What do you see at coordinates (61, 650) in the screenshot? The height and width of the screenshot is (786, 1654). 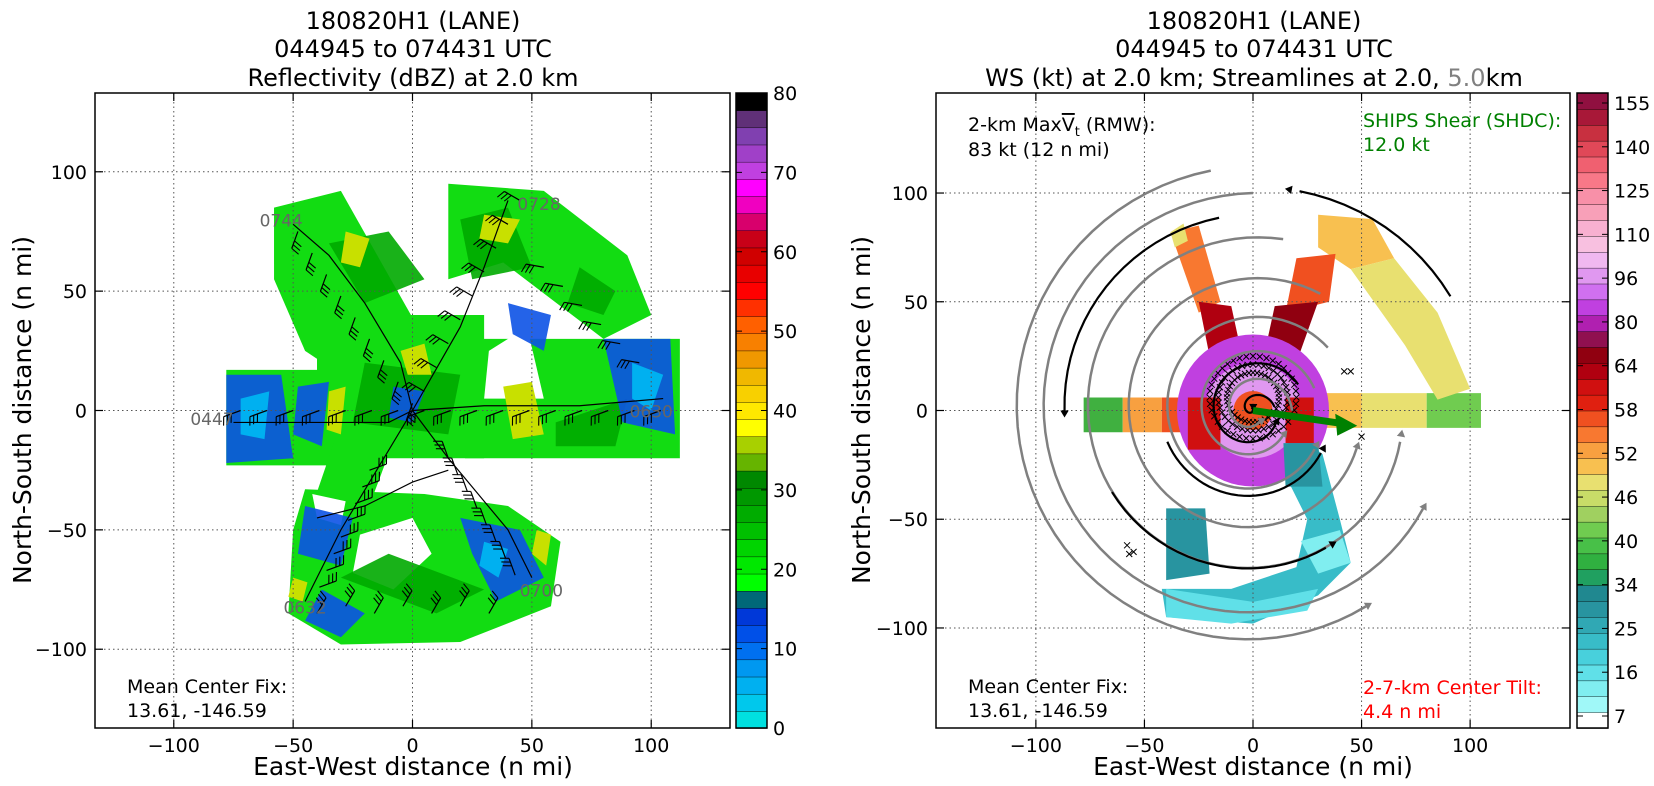 I see `left-y-tick-label: −100` at bounding box center [61, 650].